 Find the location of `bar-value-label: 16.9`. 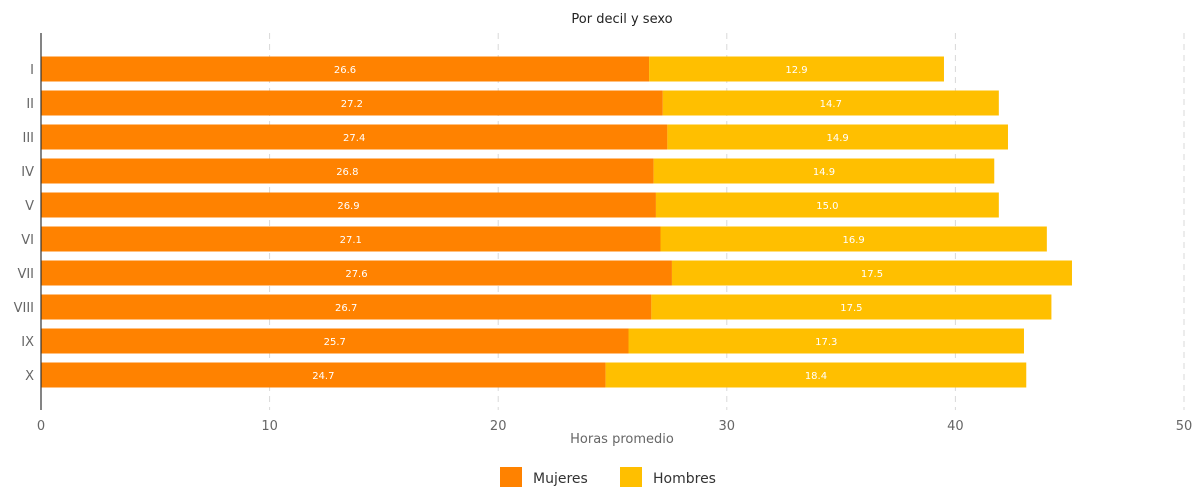

bar-value-label: 16.9 is located at coordinates (854, 240).